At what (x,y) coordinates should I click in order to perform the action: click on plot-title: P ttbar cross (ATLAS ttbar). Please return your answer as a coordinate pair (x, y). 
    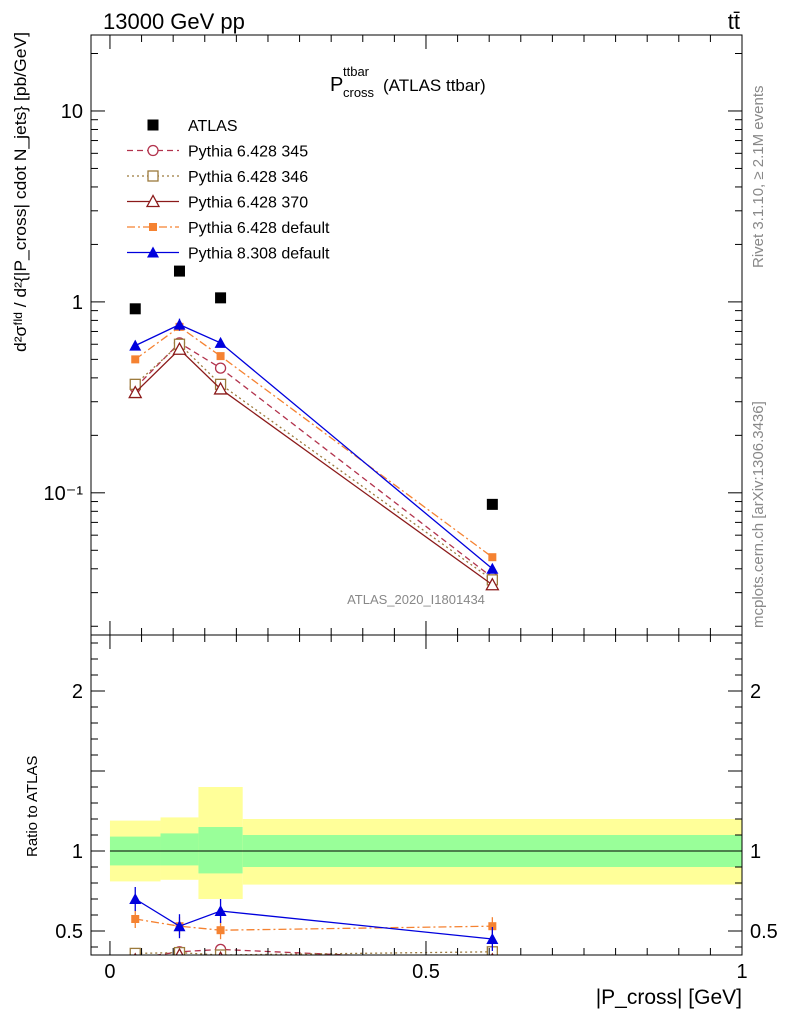
    Looking at the image, I should click on (408, 82).